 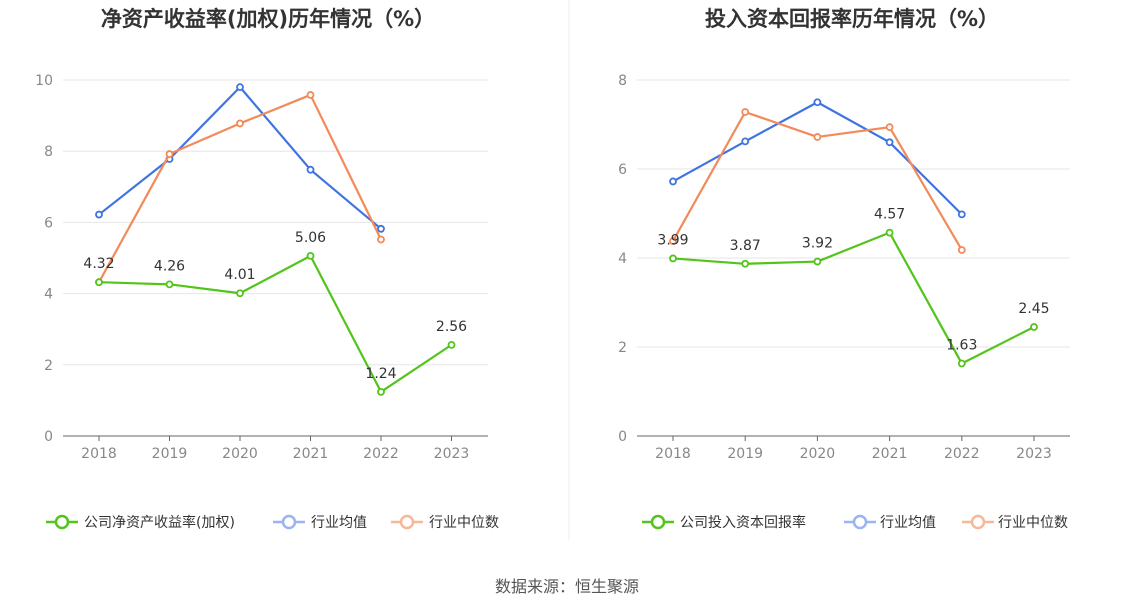 I want to click on data-label: 2.45, so click(x=1033, y=309).